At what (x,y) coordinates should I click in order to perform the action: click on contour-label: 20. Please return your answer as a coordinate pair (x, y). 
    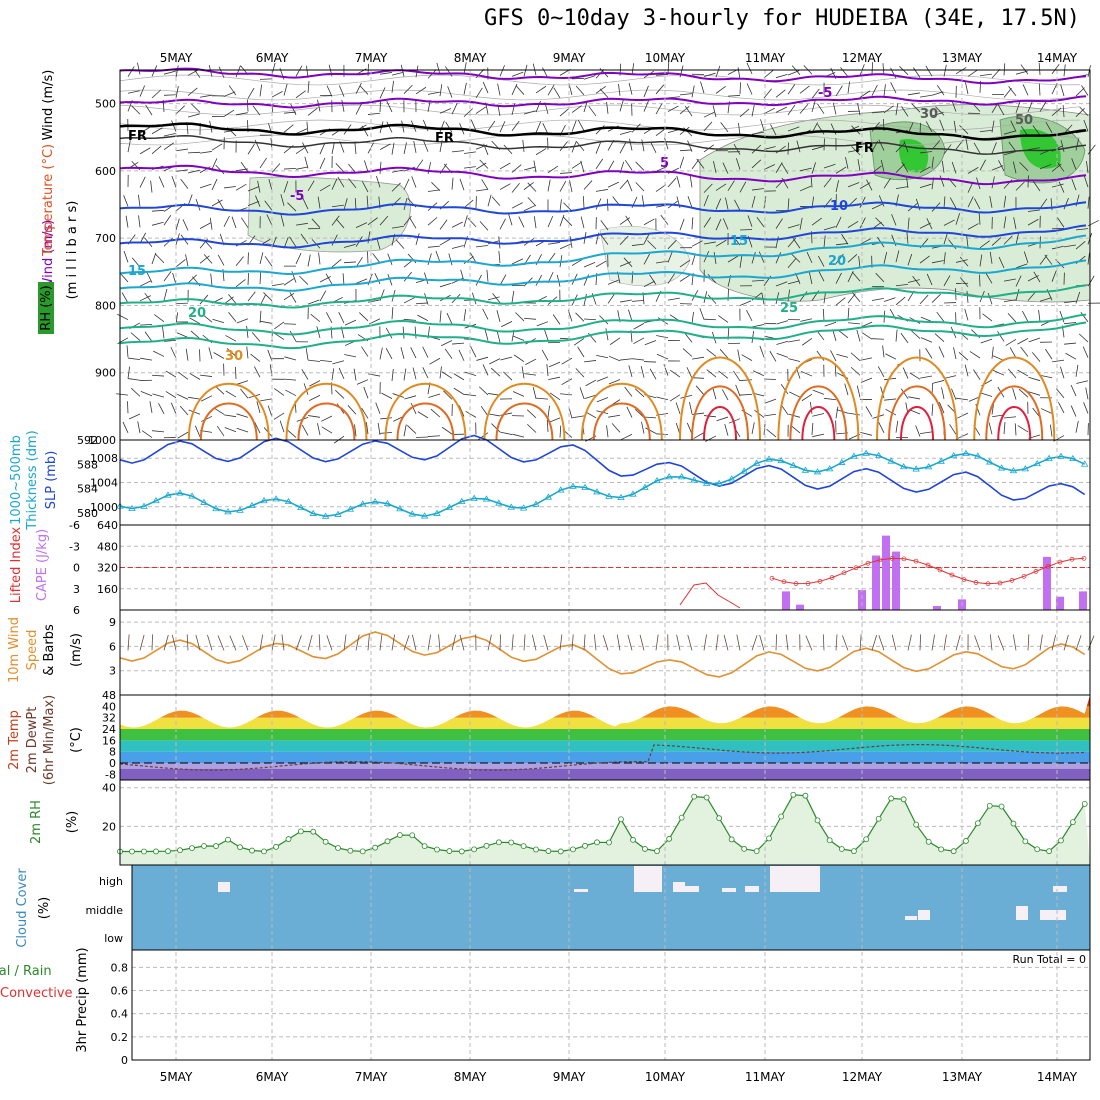
    Looking at the image, I should click on (197, 313).